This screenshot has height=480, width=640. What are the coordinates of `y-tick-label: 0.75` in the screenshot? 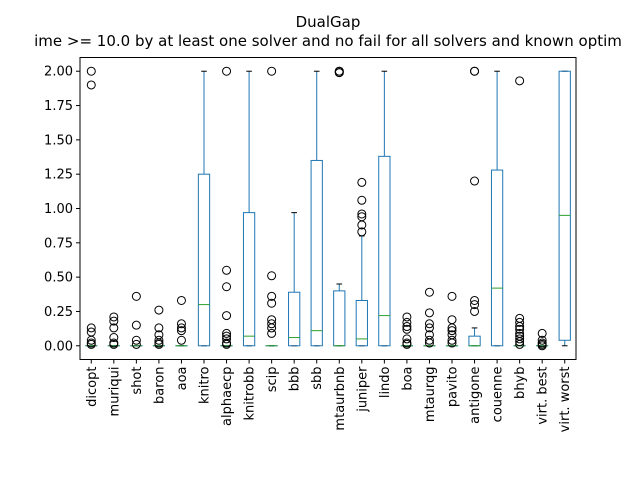 It's located at (58, 243).